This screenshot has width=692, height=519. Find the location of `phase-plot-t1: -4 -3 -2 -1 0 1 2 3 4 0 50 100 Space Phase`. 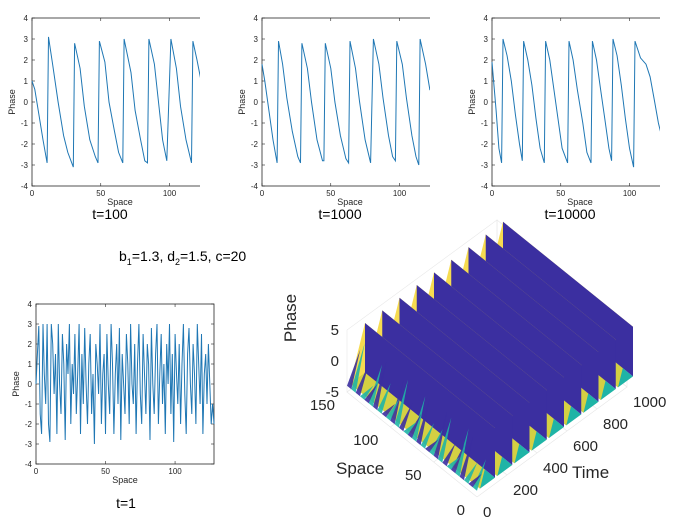

phase-plot-t1: -4 -3 -2 -1 0 1 2 3 4 0 50 100 Space Phase is located at coordinates (113, 392).